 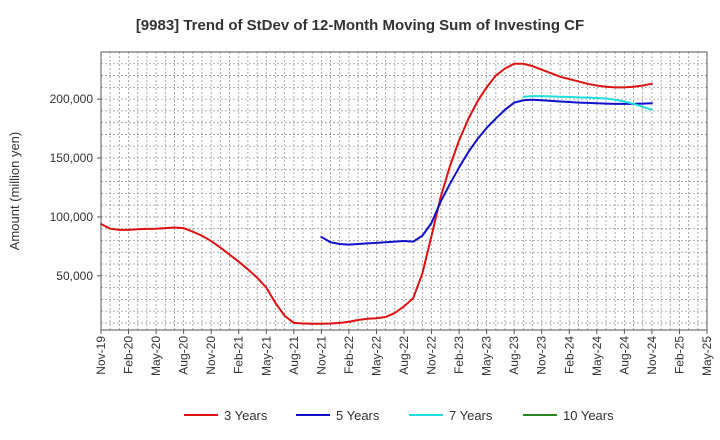 I want to click on x-tick-label: Aug-22, so click(x=404, y=355).